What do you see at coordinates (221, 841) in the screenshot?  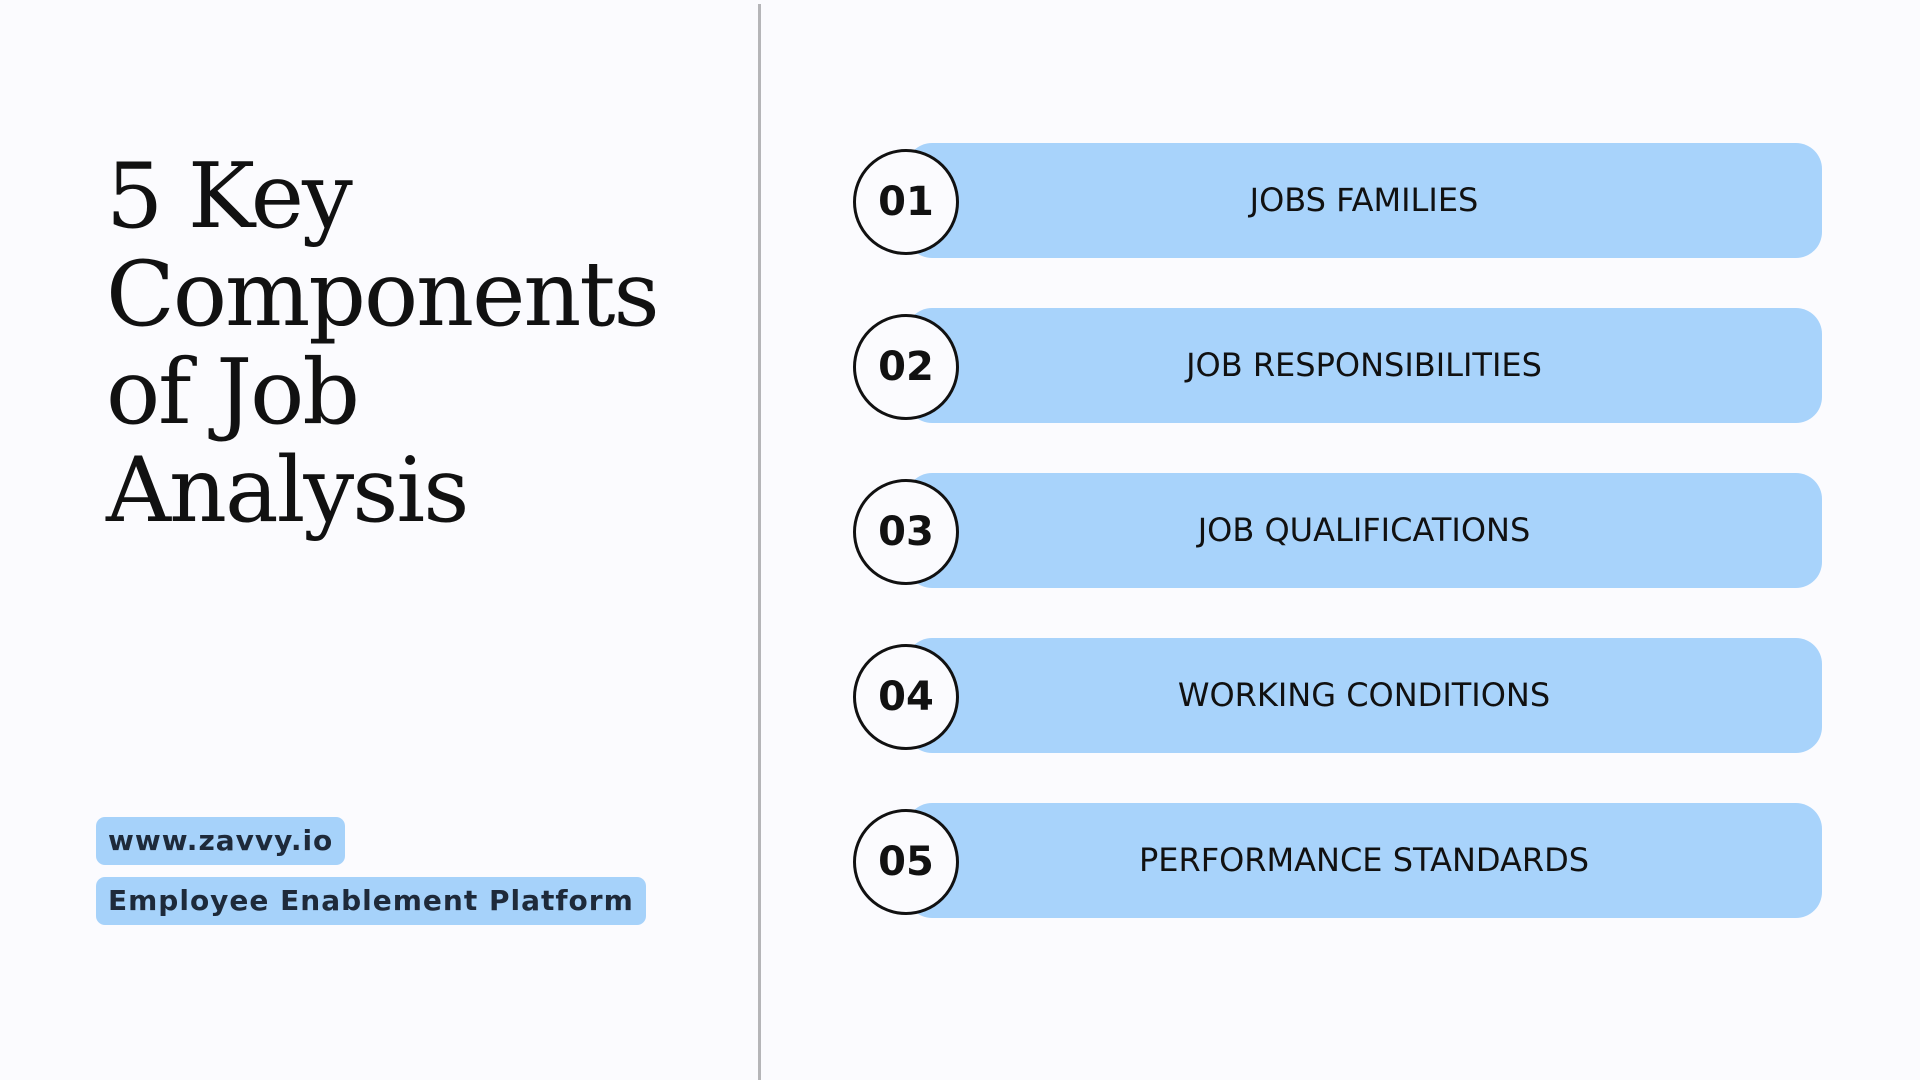 I see `badge: www.zavvy.io` at bounding box center [221, 841].